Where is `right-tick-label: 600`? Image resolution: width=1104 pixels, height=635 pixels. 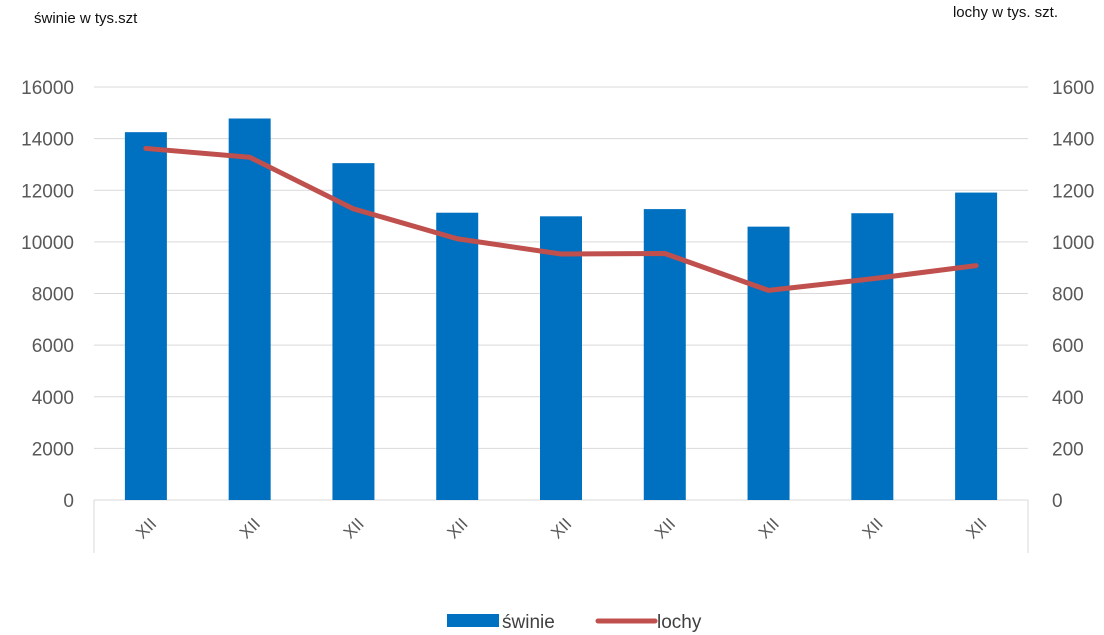
right-tick-label: 600 is located at coordinates (1068, 346).